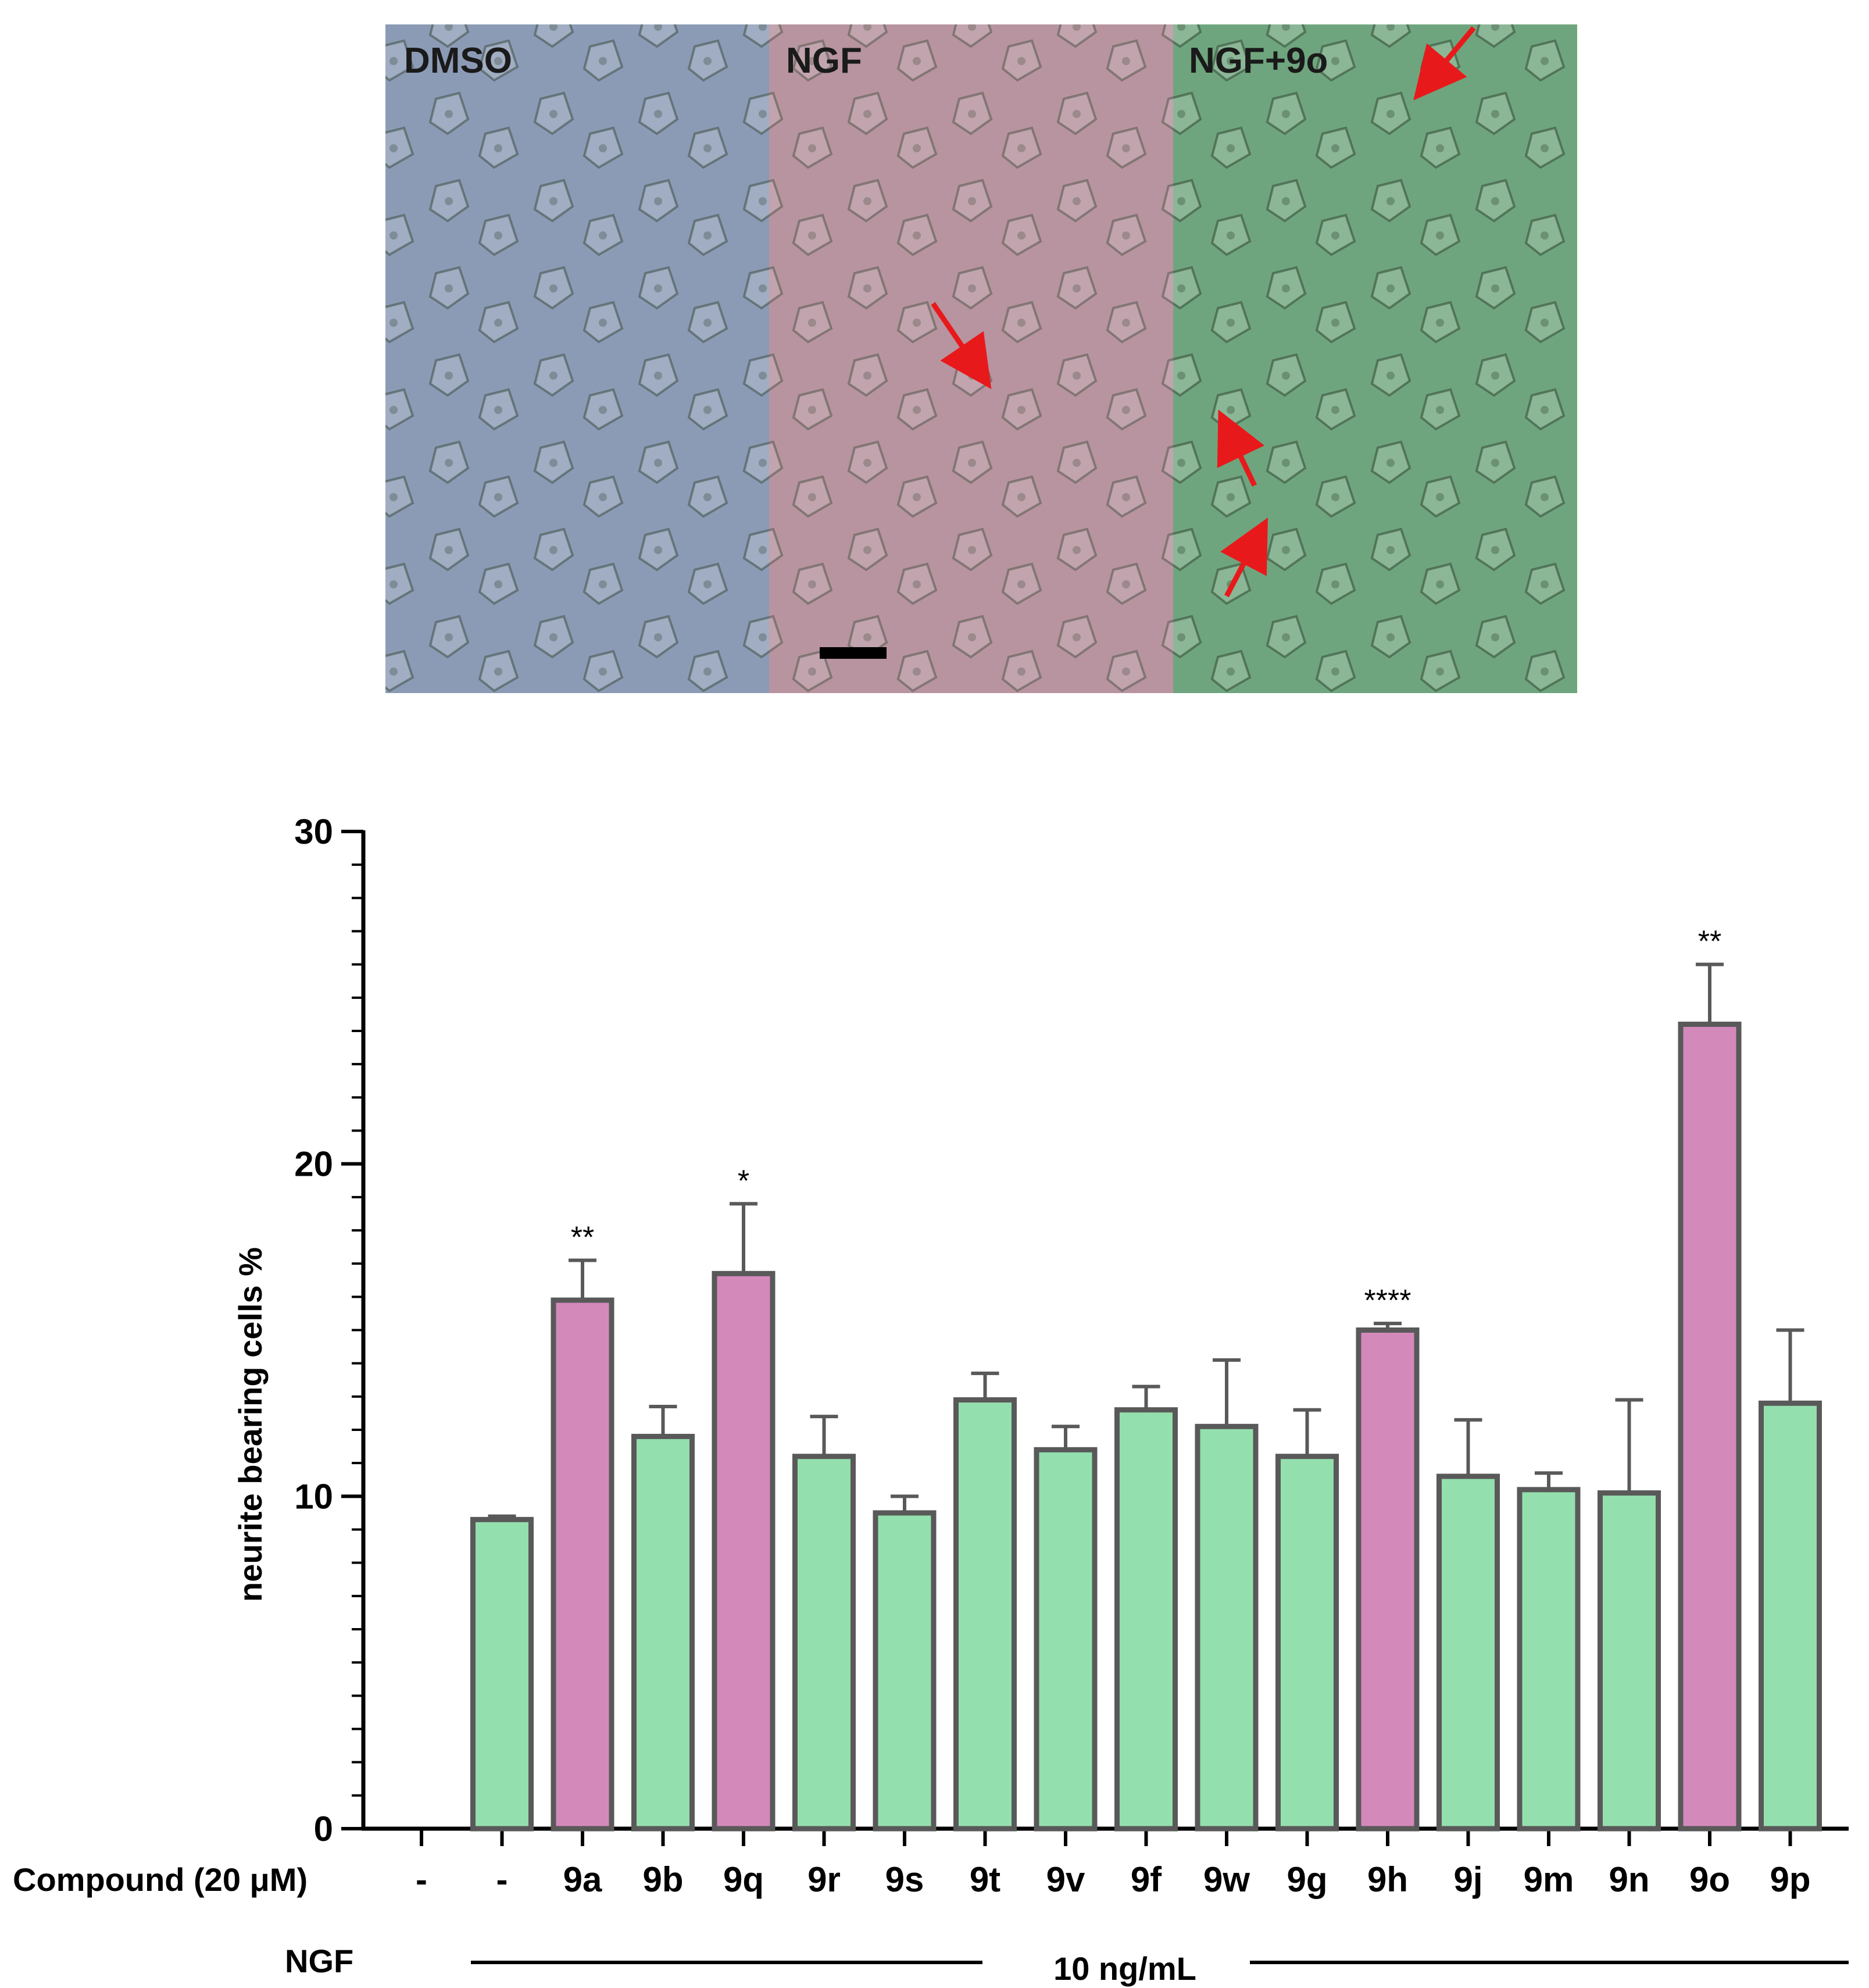  Describe the element at coordinates (853, 653) in the screenshot. I see `scale-bar` at that location.